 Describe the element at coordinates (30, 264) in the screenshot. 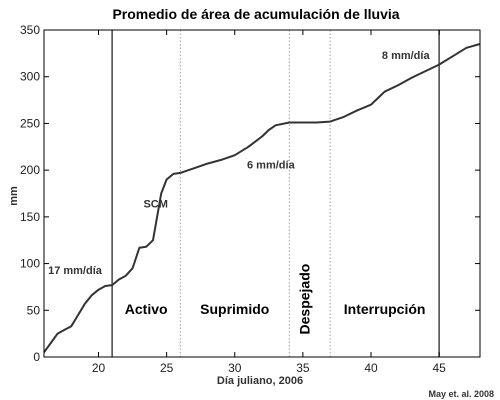

I see `y-tick-label: 100` at that location.